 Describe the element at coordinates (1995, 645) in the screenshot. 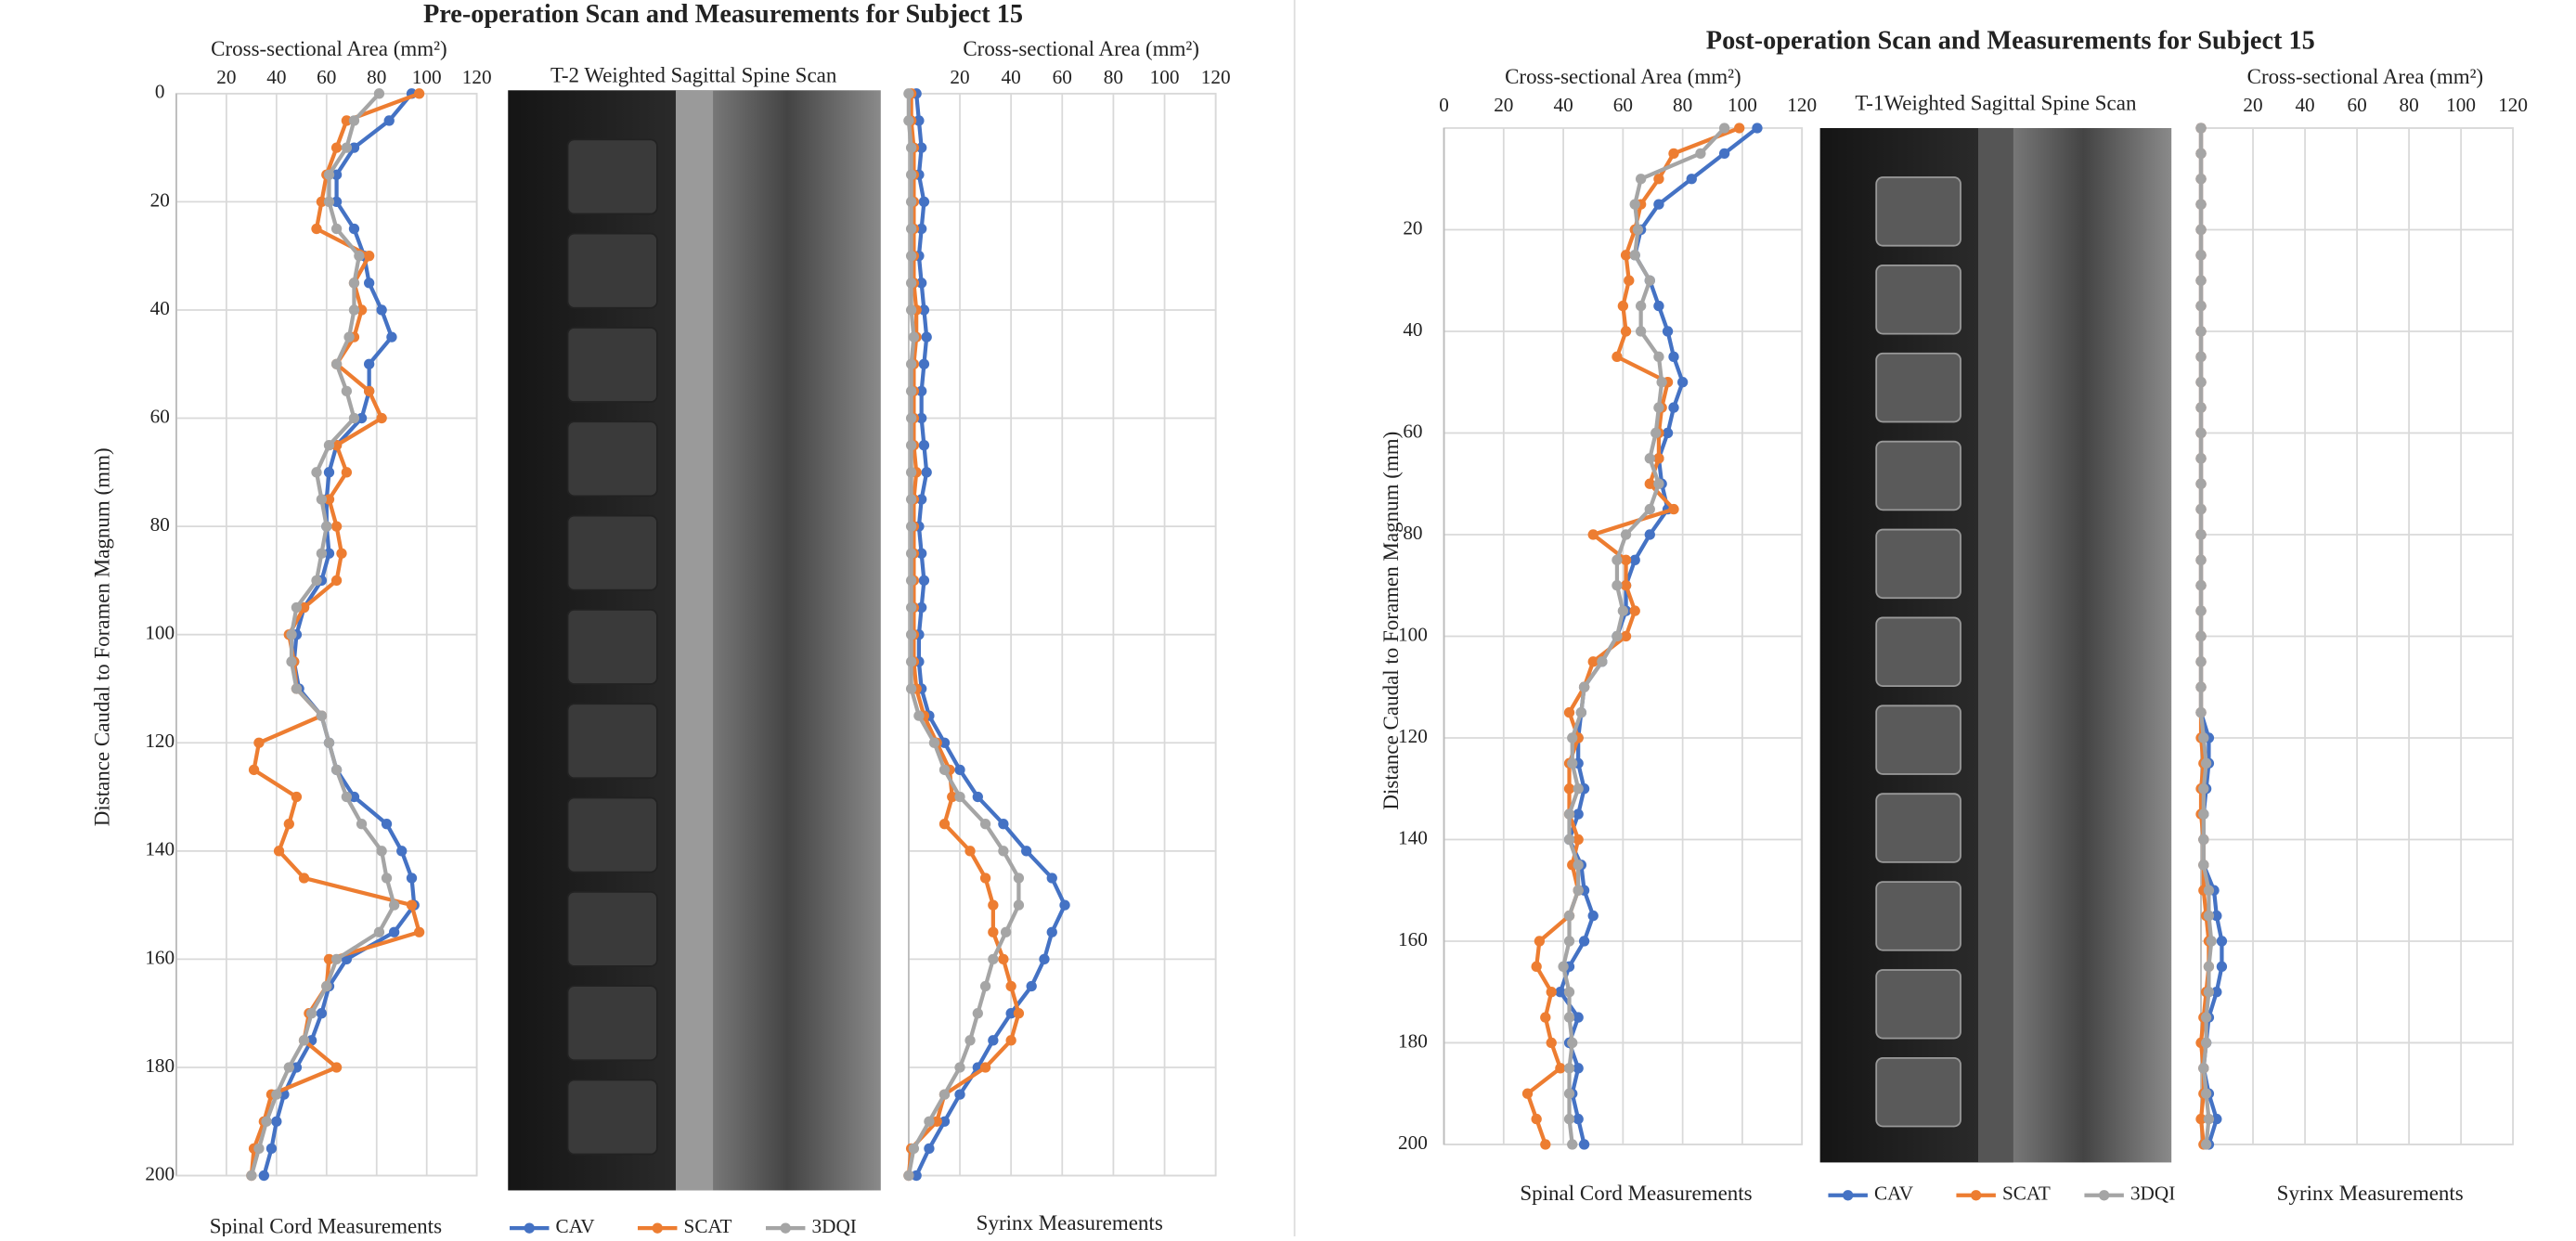

I see `mri-scan` at that location.